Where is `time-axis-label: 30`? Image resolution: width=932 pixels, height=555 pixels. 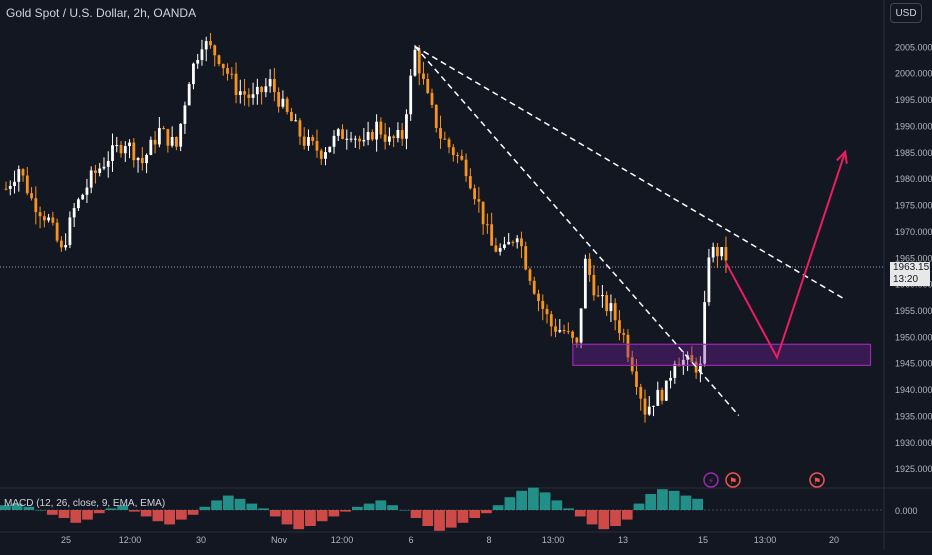
time-axis-label: 30 is located at coordinates (201, 540).